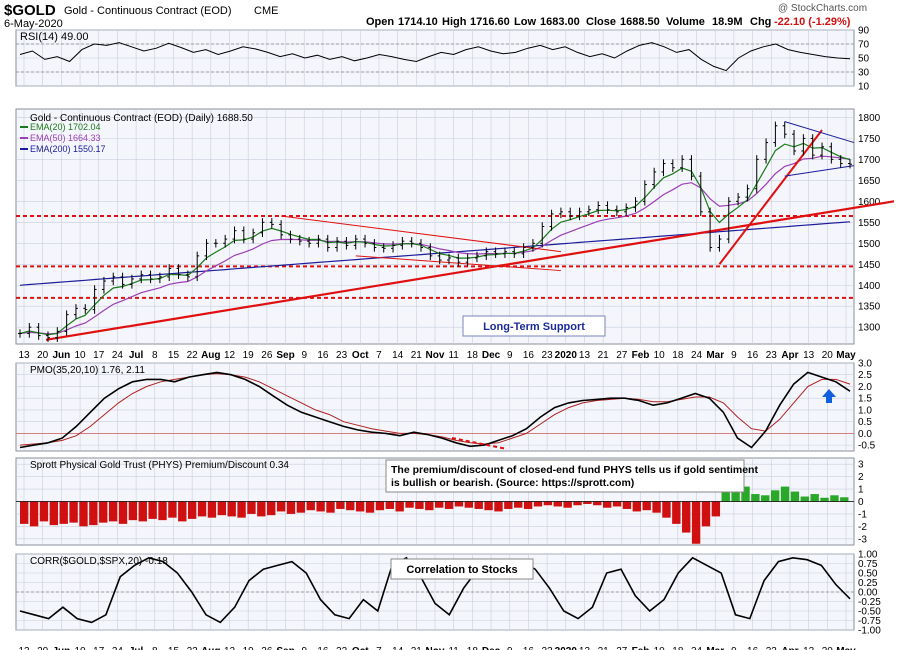 The height and width of the screenshot is (650, 900). Describe the element at coordinates (861, 465) in the screenshot. I see `premium-tick-label: 3` at that location.